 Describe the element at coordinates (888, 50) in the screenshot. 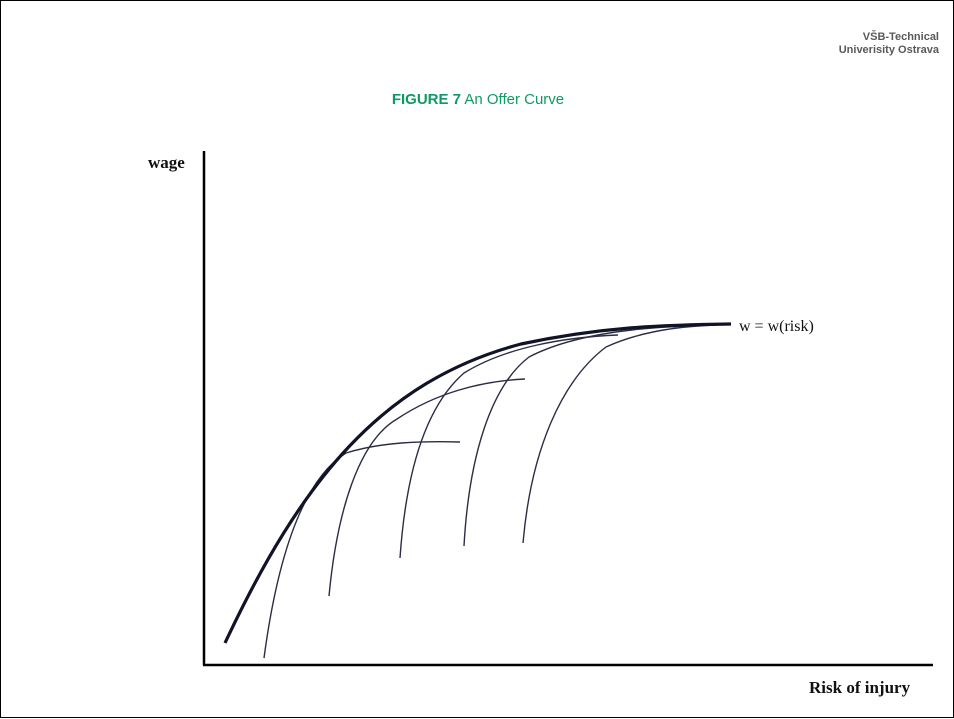

I see `institution-line-2: Univerisity Ostrava` at that location.